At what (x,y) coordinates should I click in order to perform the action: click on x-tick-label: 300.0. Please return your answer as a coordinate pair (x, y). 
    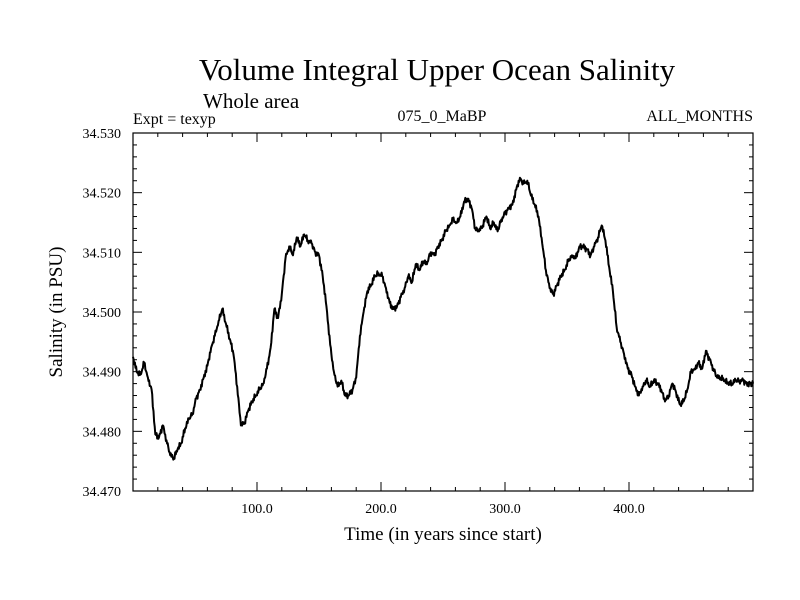
    Looking at the image, I should click on (505, 509).